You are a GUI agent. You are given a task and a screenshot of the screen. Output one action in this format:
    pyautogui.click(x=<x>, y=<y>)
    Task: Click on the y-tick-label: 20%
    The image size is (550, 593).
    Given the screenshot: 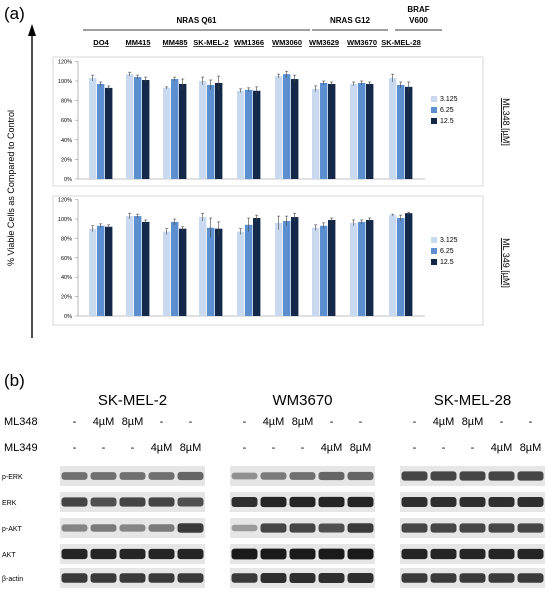 What is the action you would take?
    pyautogui.click(x=66, y=160)
    